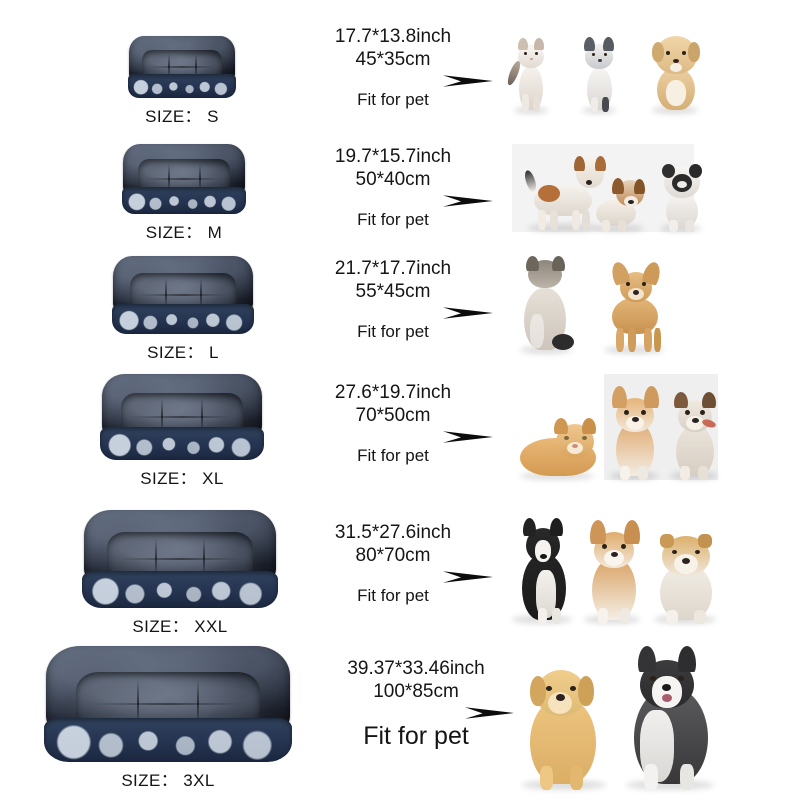  I want to click on dimension-block-l: 21.7*17.7inch 55*45cm Fit for pet, so click(393, 300).